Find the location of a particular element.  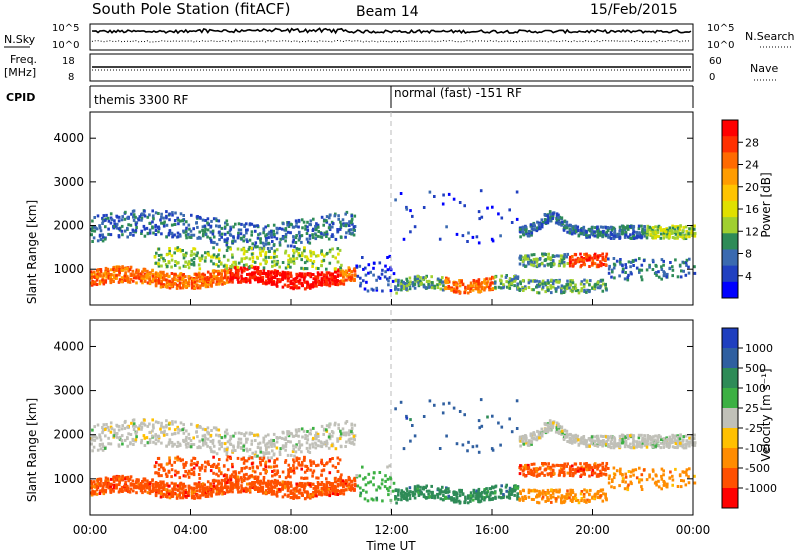

freq-unit-label: [MHz] is located at coordinates (20, 72).